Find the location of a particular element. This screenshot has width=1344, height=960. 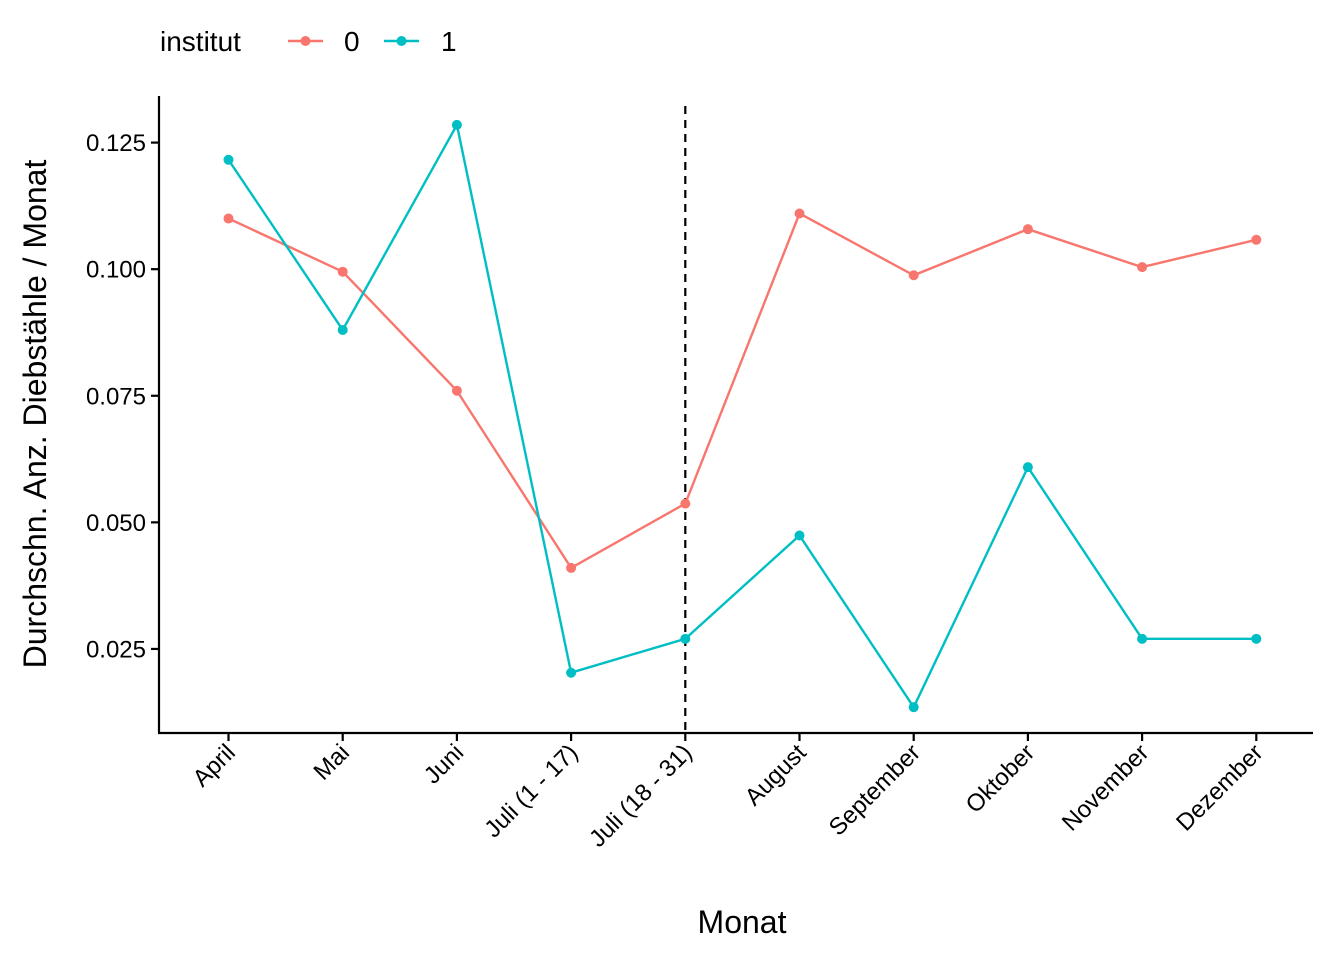

y-tick-label: 0.025 is located at coordinates (116, 649).